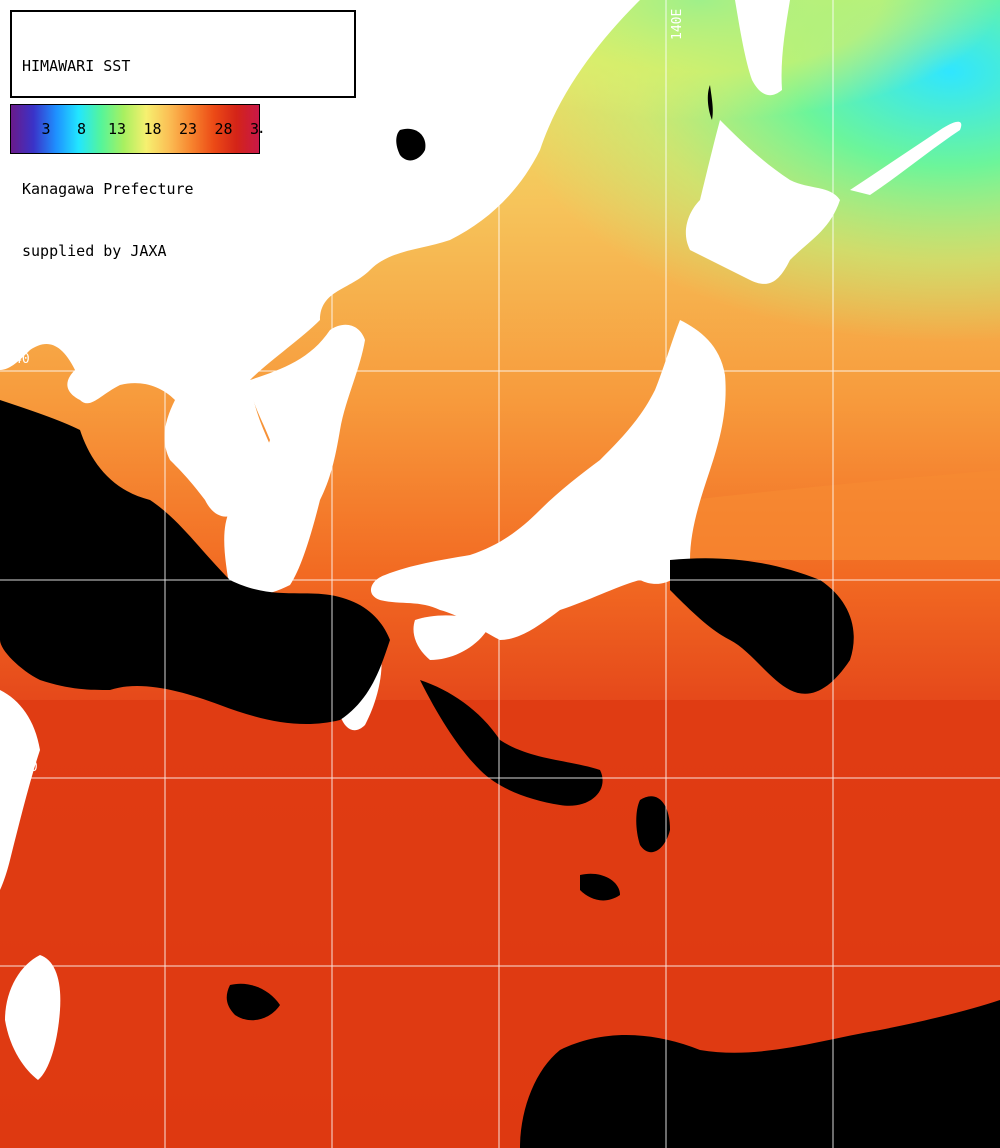 This screenshot has height=1148, width=1000. I want to click on cloud-mask-center, so click(511, 743).